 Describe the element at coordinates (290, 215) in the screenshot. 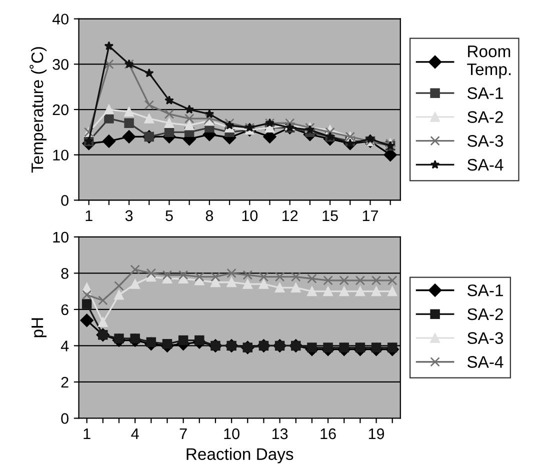

I see `x-tick-label: 12` at that location.